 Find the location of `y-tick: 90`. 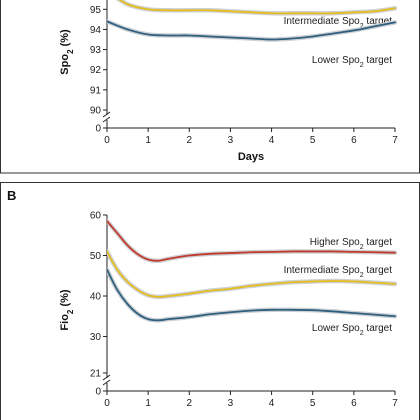

y-tick: 90 is located at coordinates (98, 111).